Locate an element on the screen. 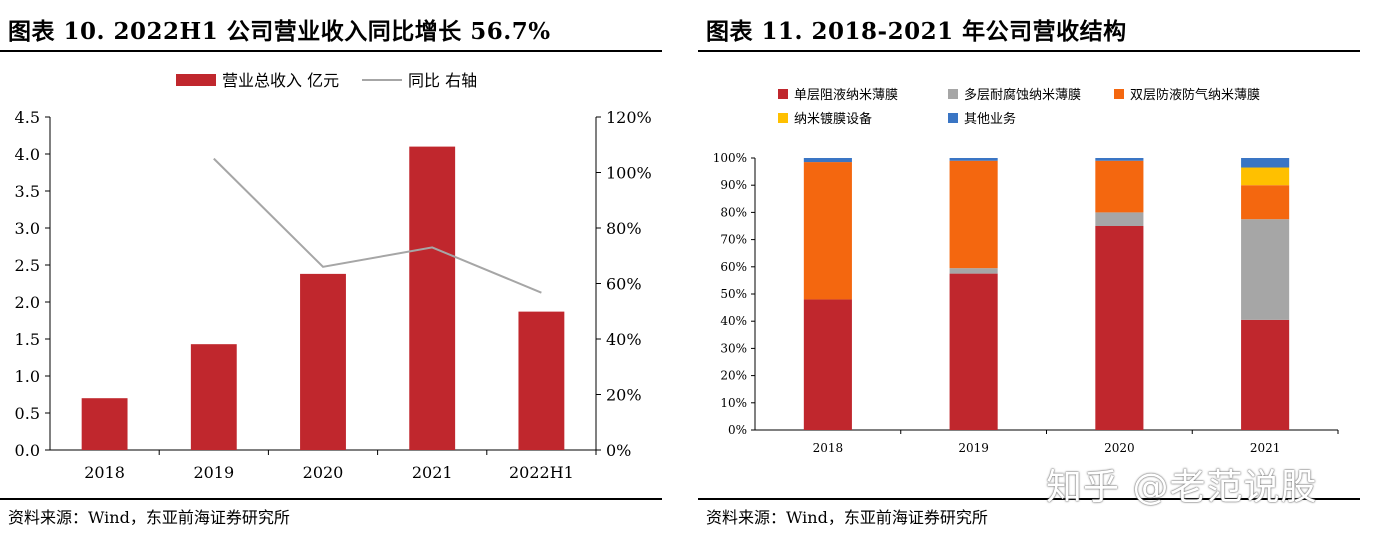  y-tick-label: 50% is located at coordinates (733, 294).